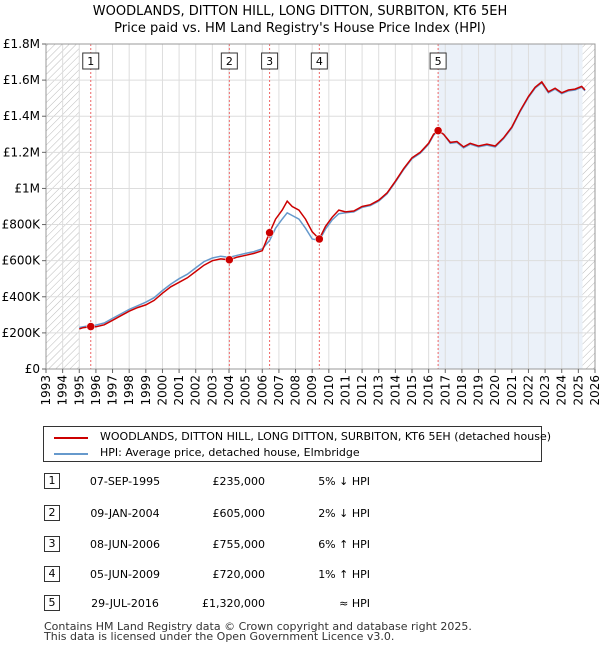  Describe the element at coordinates (125, 603) in the screenshot. I see `transaction-date: 29-JUL-2016` at that location.